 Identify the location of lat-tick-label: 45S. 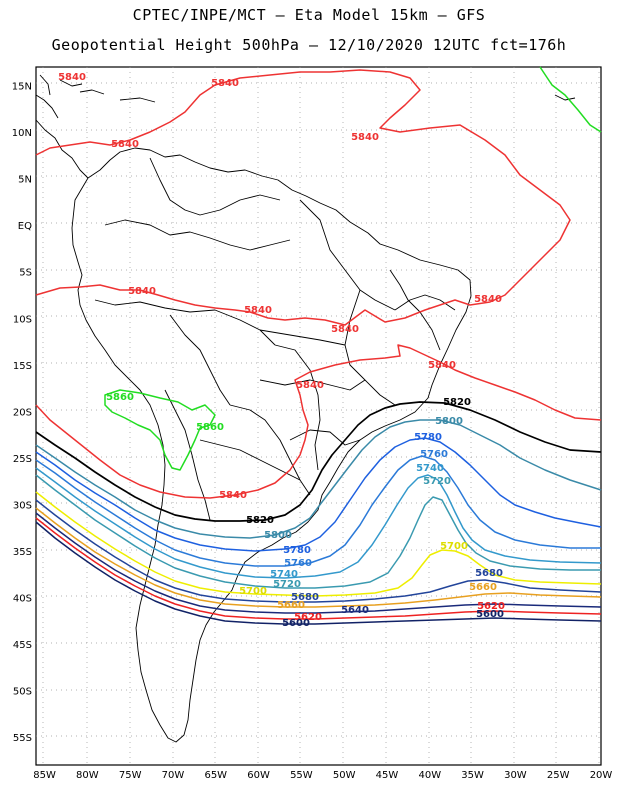
(22, 645).